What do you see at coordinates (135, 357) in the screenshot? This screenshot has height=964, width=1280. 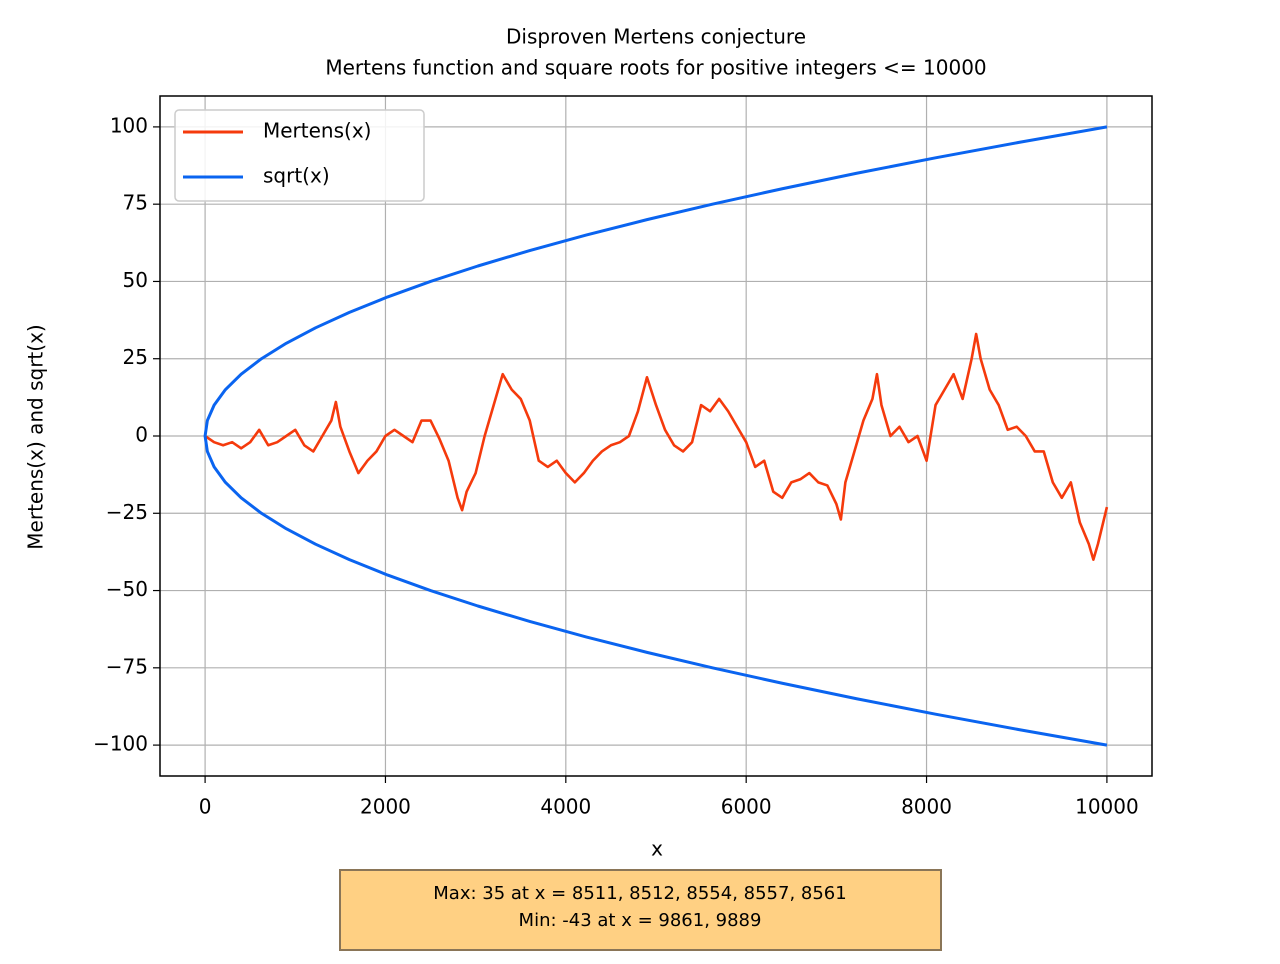 I see `y-tick-label: 25` at bounding box center [135, 357].